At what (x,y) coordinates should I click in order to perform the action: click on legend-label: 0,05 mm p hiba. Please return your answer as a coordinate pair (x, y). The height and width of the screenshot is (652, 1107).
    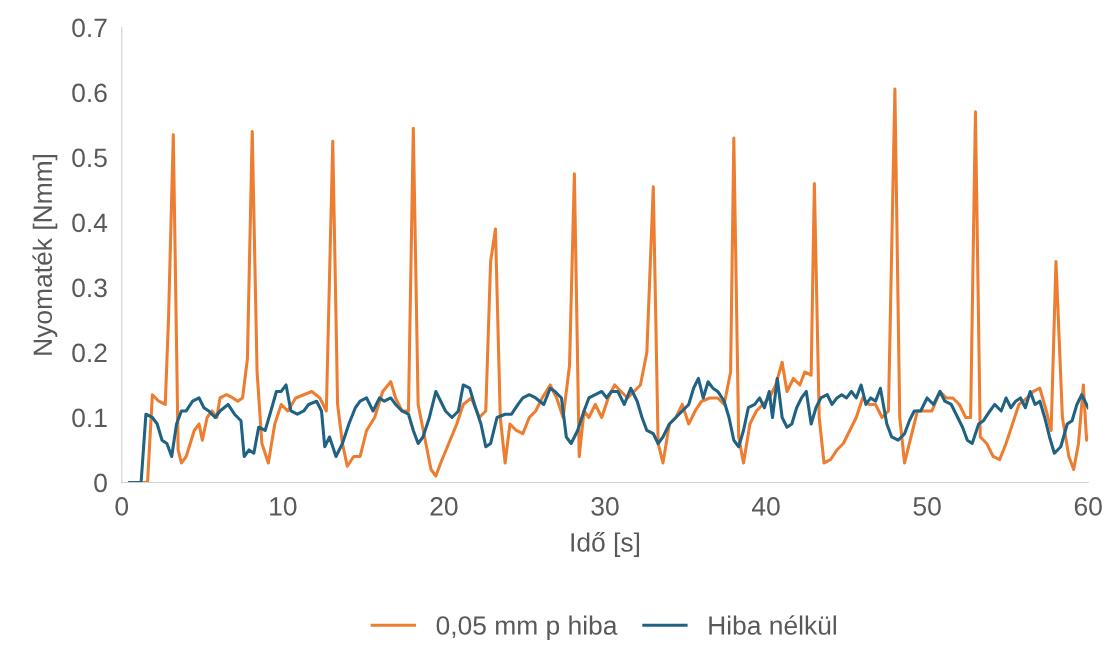
    Looking at the image, I should click on (527, 628).